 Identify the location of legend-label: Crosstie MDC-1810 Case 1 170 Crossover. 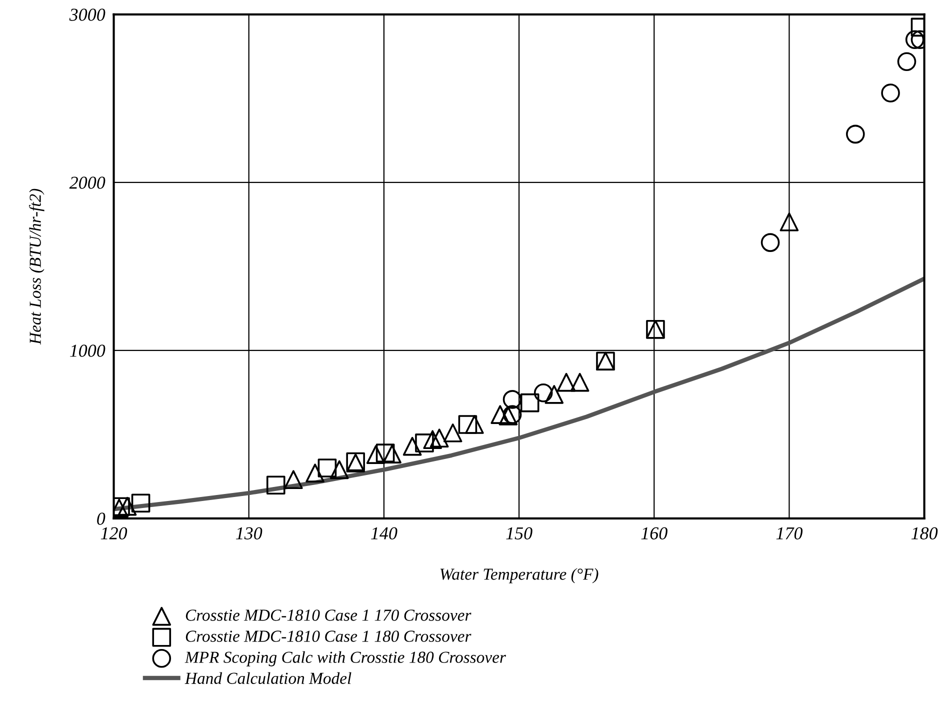
(329, 615).